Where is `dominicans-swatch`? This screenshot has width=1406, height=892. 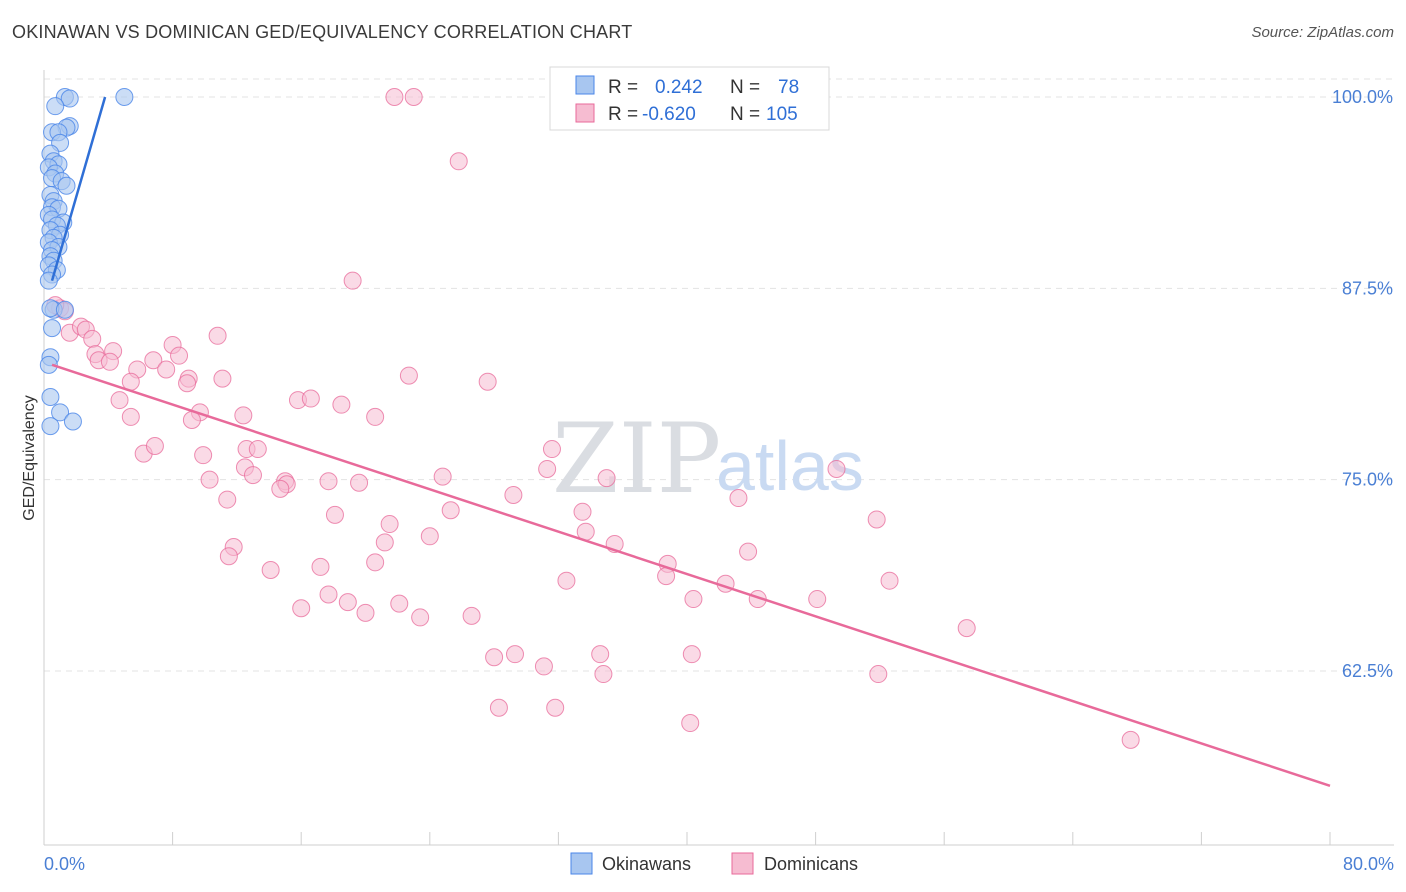 dominicans-swatch is located at coordinates (585, 113).